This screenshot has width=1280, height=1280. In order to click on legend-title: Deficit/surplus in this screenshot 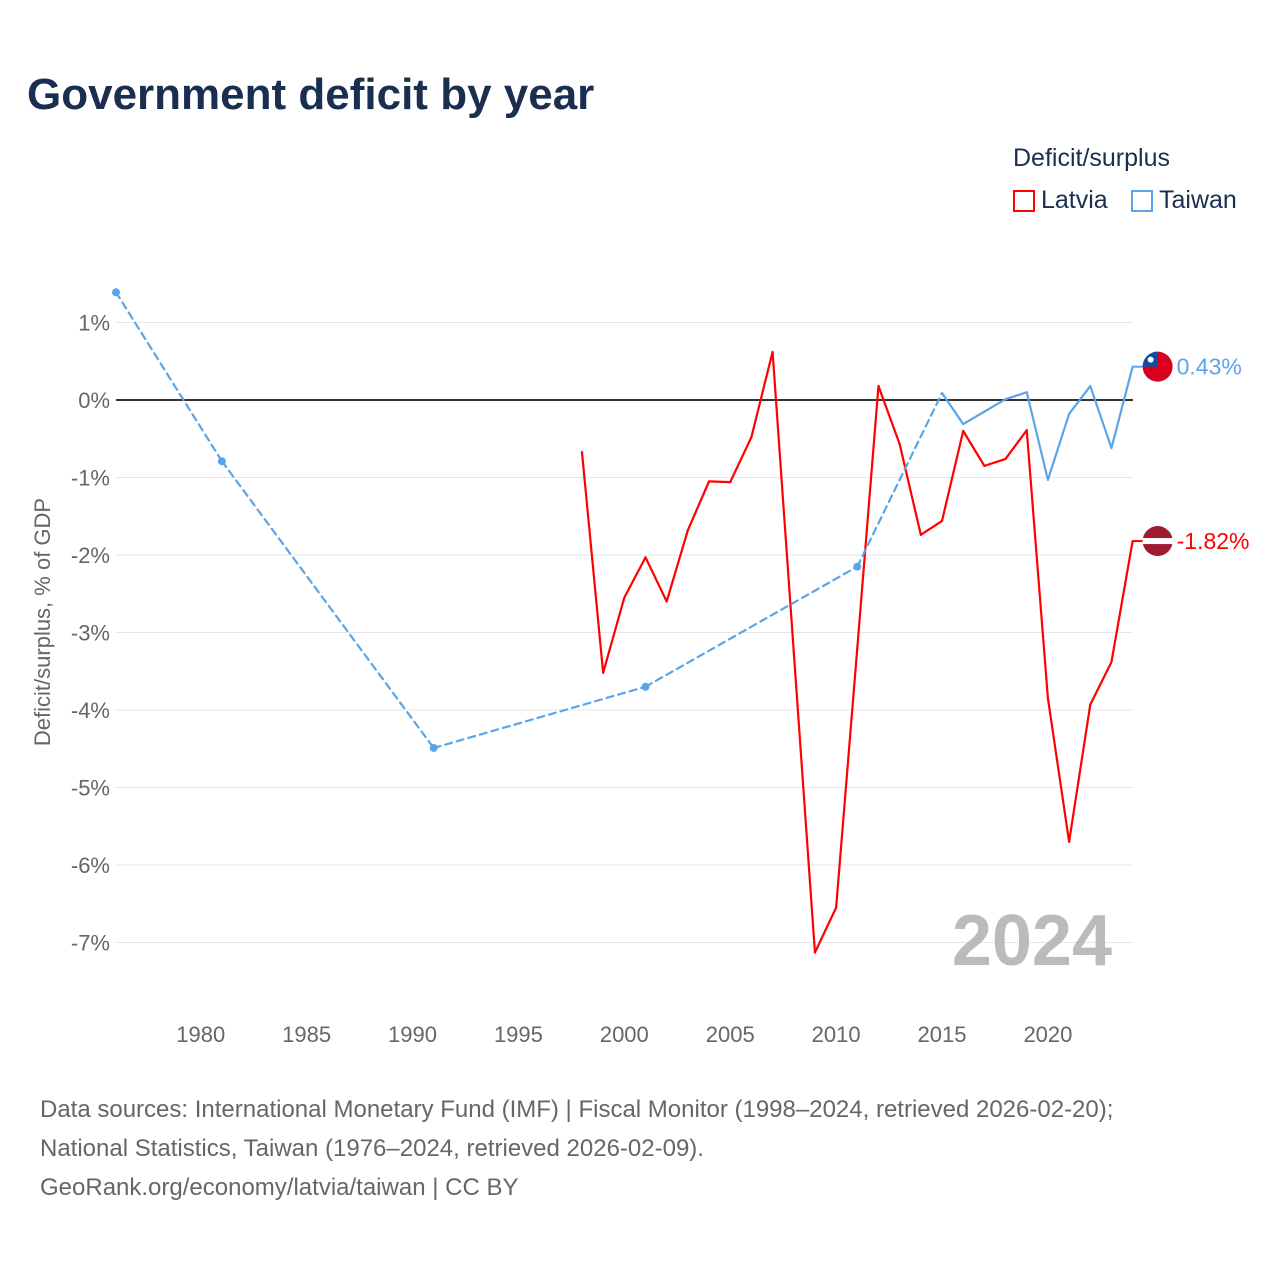, I will do `click(1091, 158)`.